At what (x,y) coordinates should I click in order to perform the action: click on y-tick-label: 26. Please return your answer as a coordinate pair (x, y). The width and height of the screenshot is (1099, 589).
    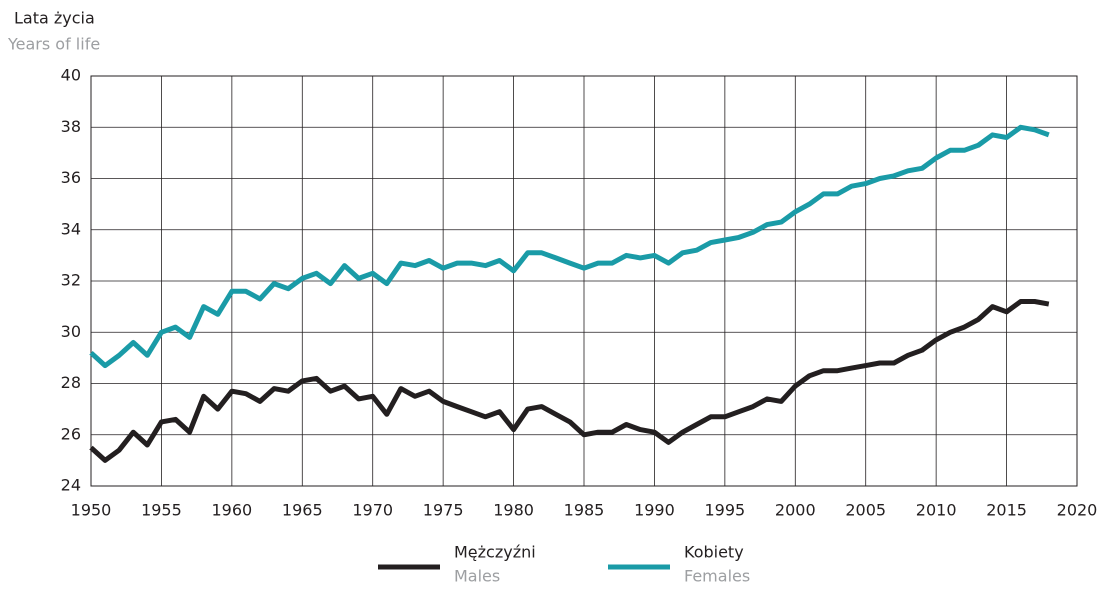
    Looking at the image, I should click on (71, 433).